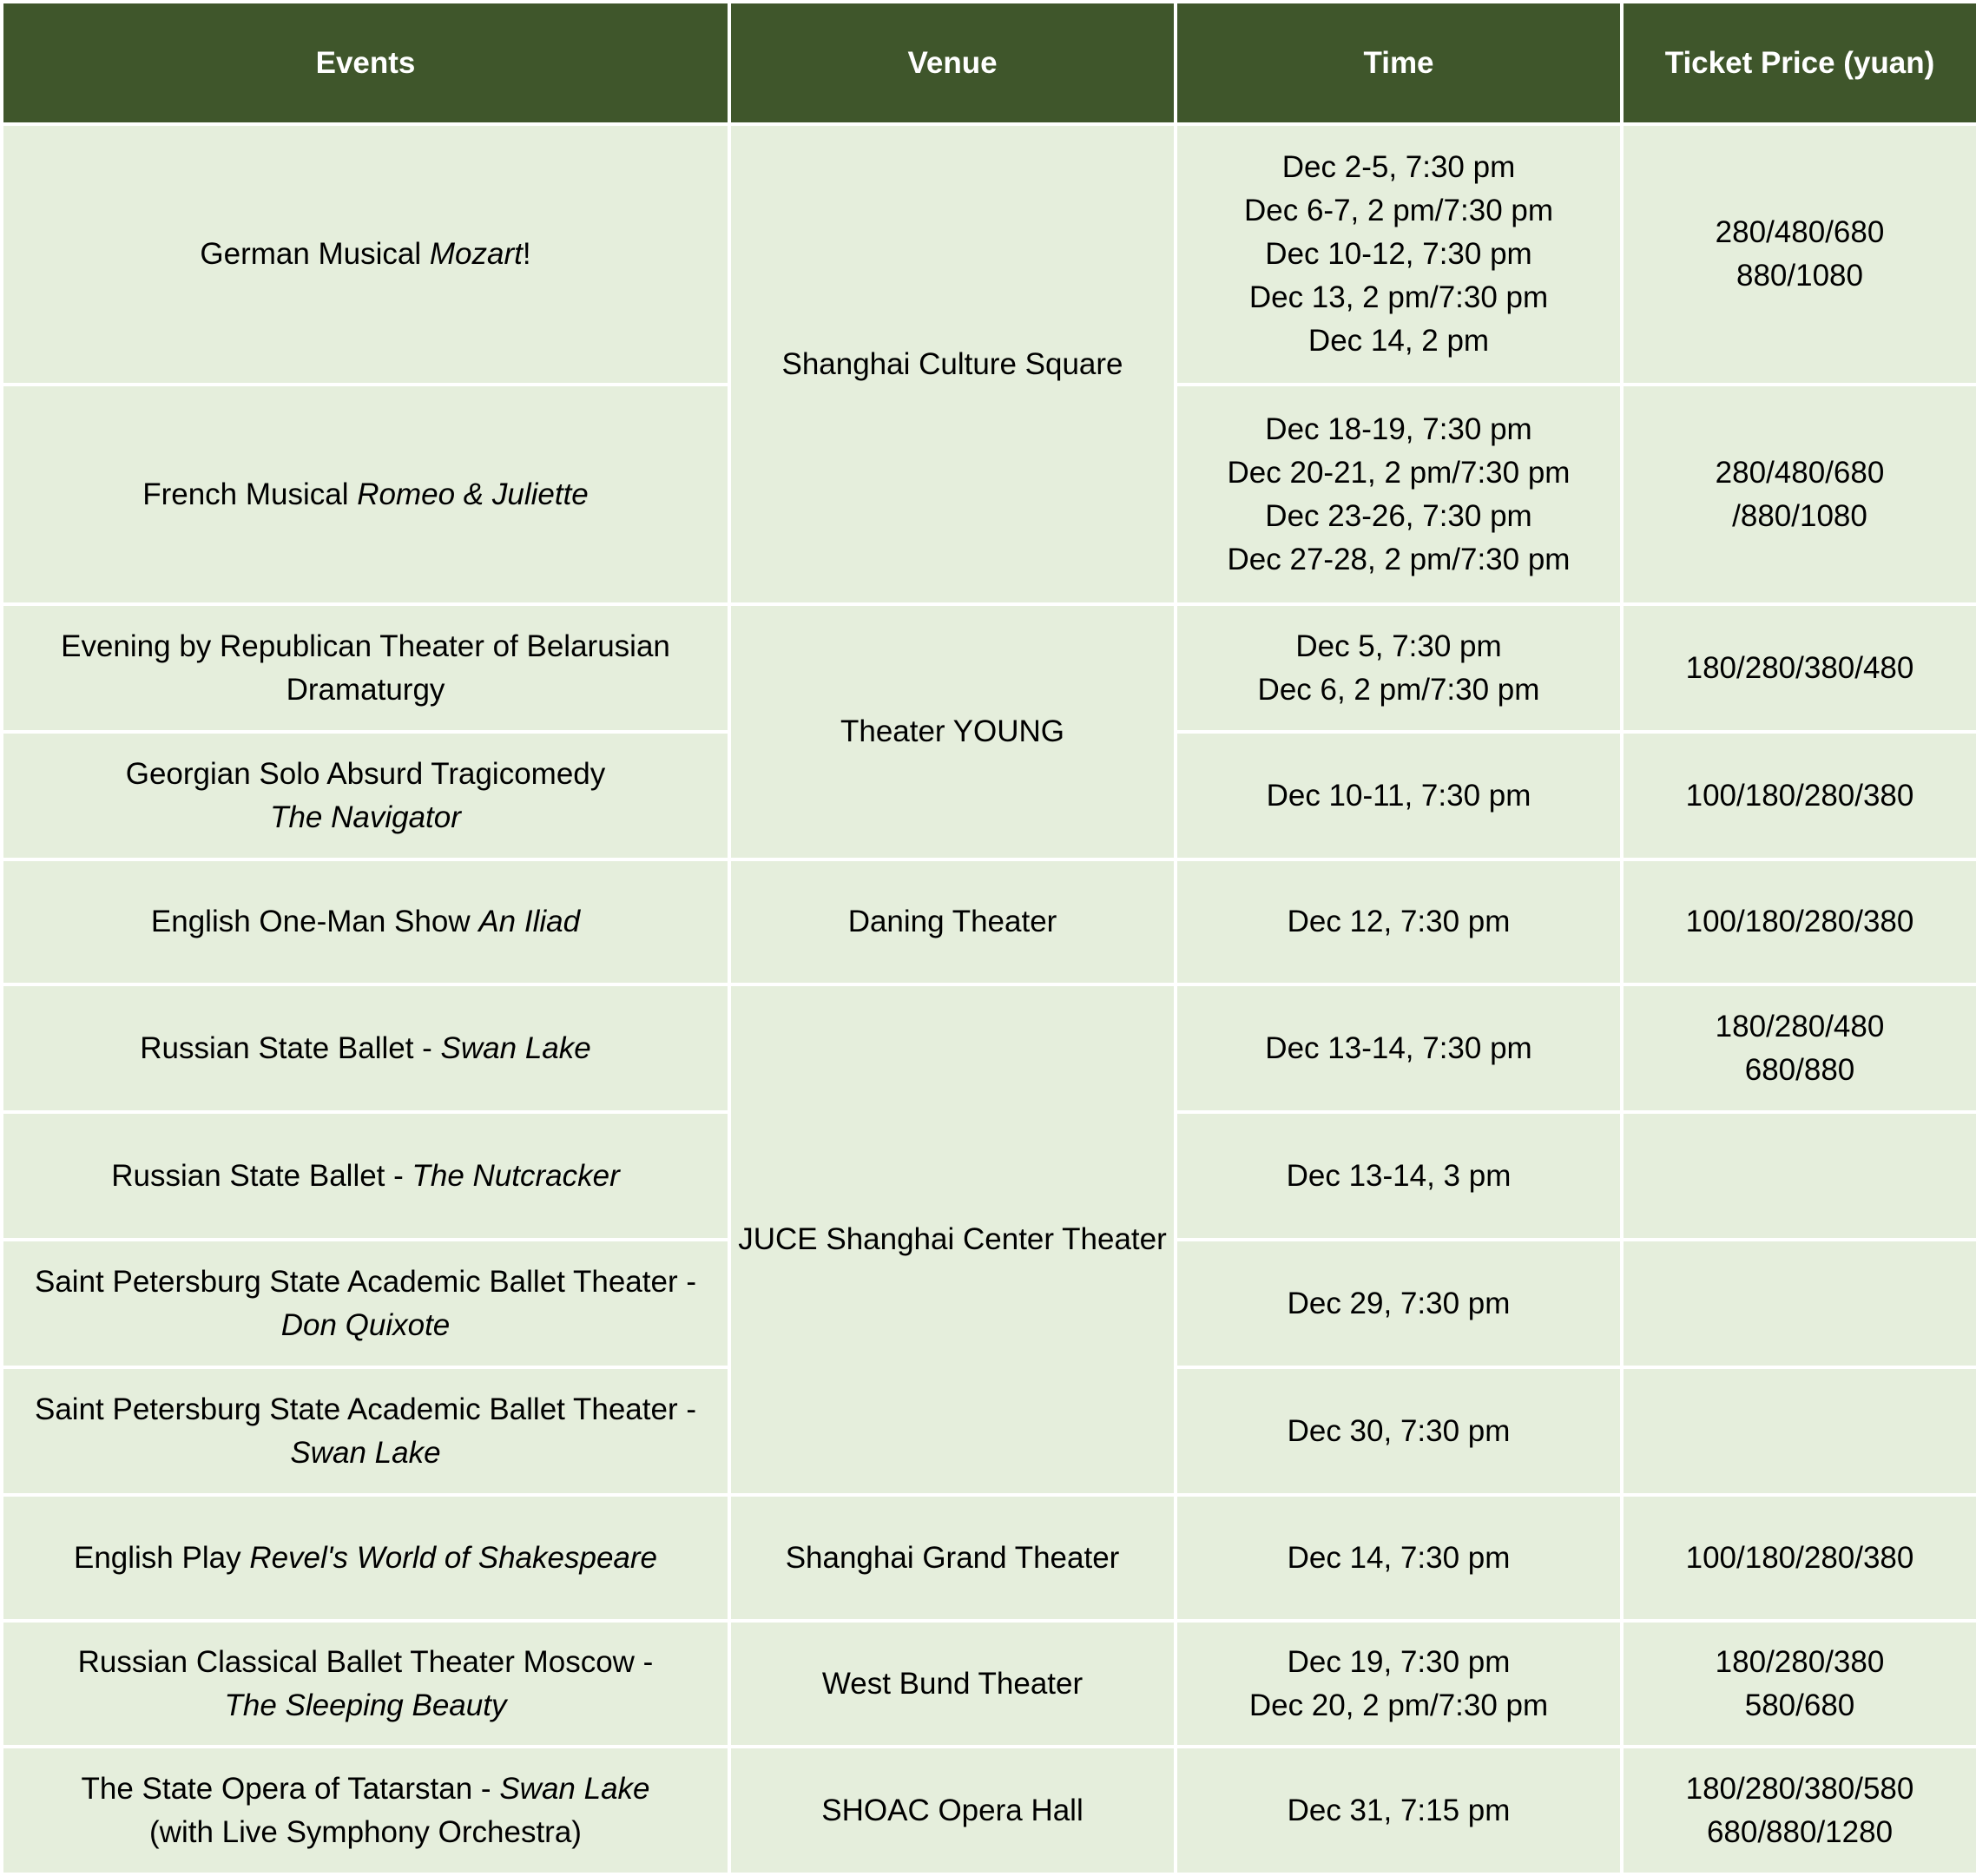 This screenshot has width=1976, height=1876. What do you see at coordinates (1800, 1026) in the screenshot?
I see `price-line: 180/280/480` at bounding box center [1800, 1026].